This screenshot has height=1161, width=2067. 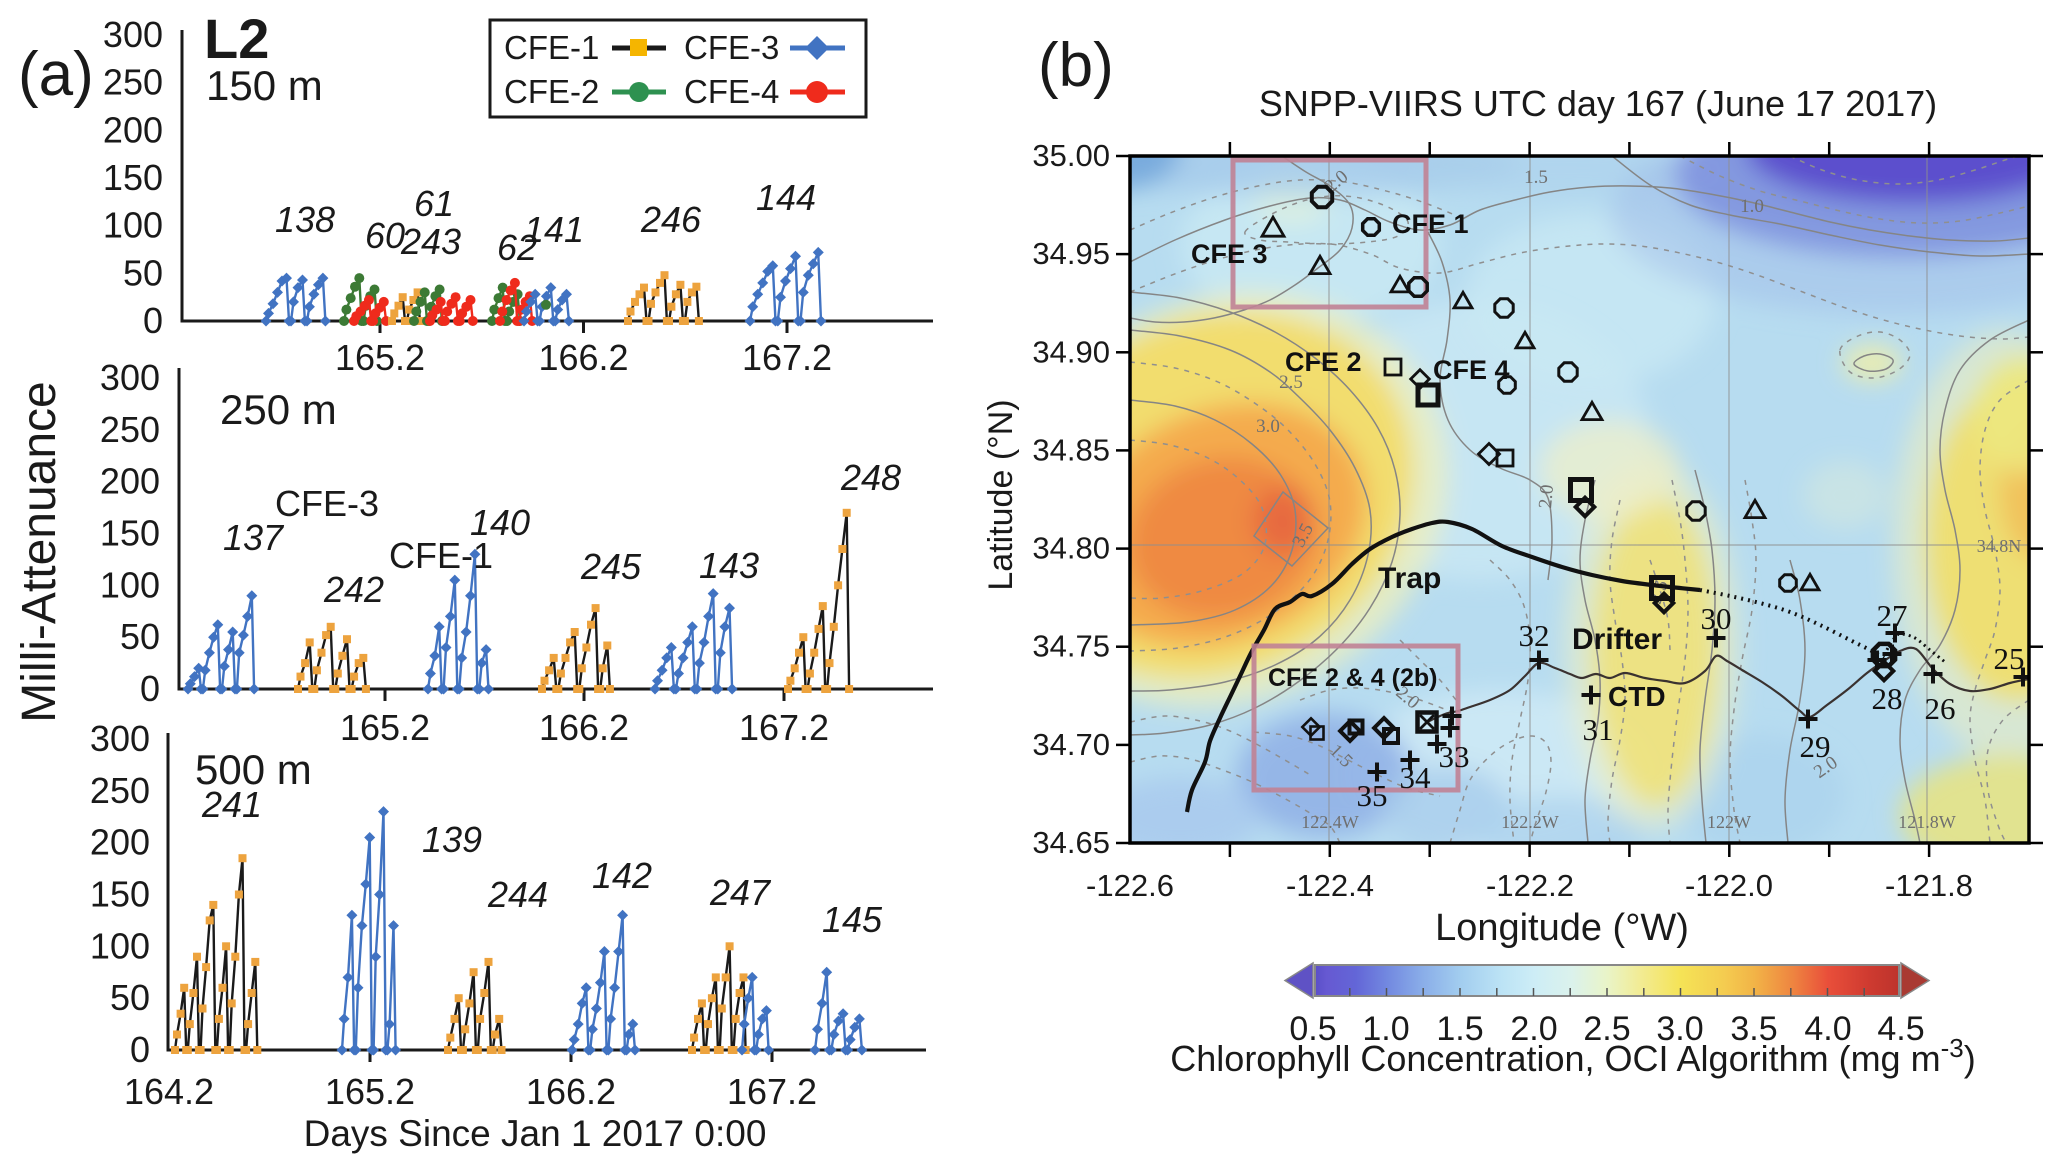 What do you see at coordinates (1940, 708) in the screenshot?
I see `svg-text: 26` at bounding box center [1940, 708].